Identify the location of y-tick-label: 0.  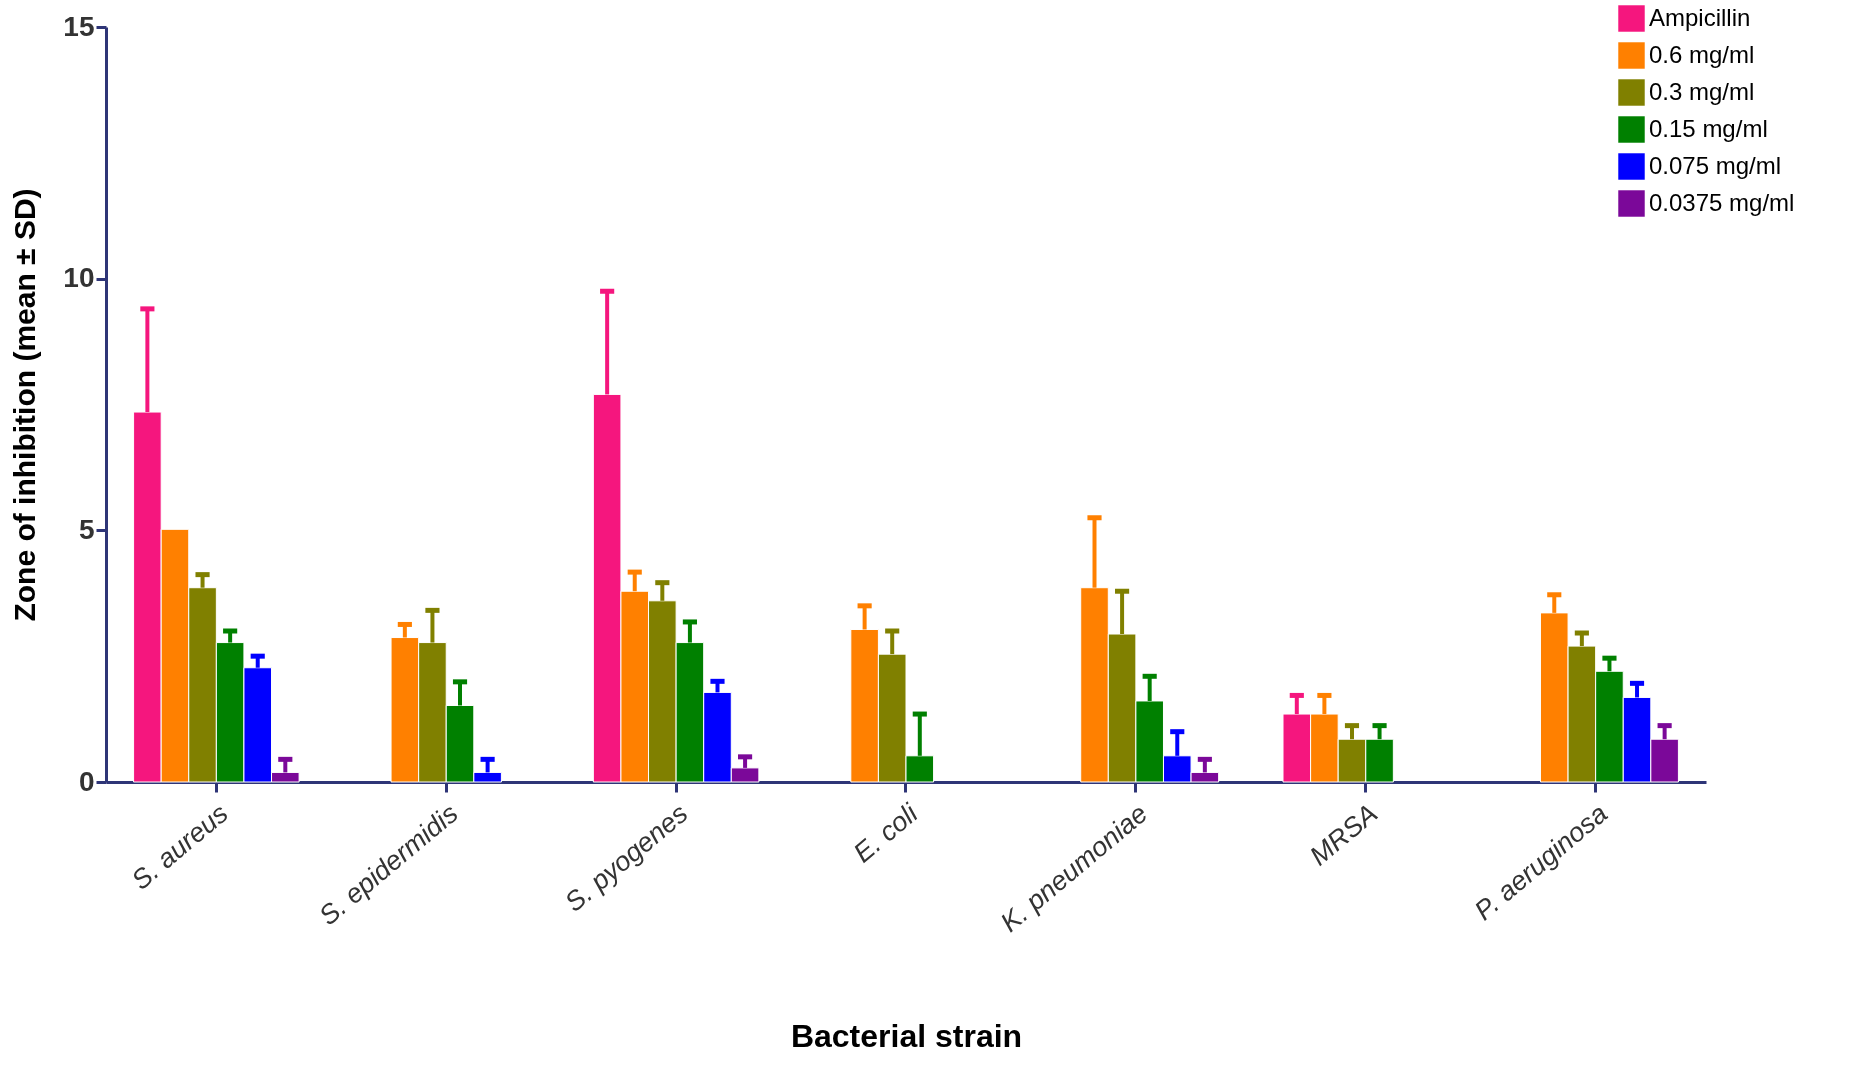
(86, 781).